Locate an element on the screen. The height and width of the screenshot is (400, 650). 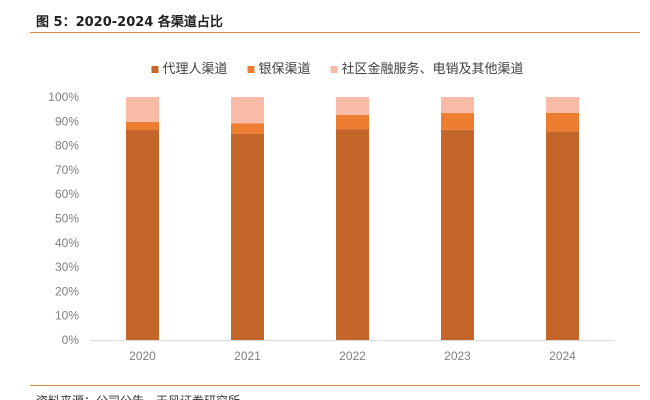
top-divider is located at coordinates (335, 32).